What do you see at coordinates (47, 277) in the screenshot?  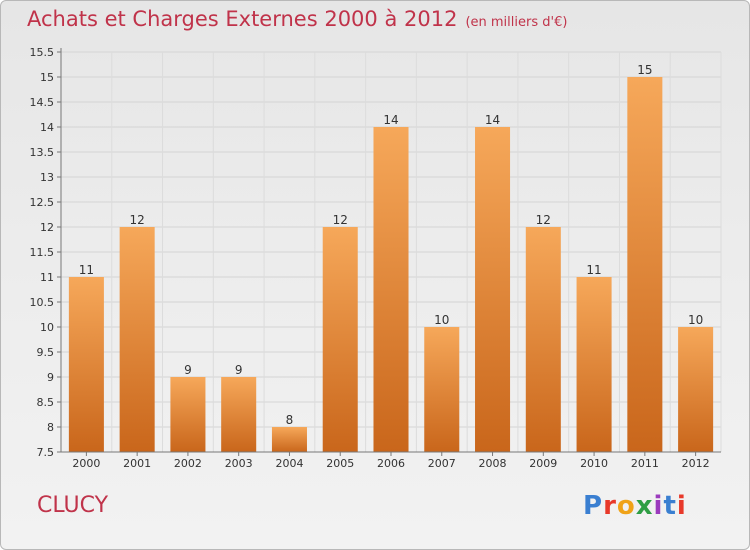 I see `y-tick-label: 11` at bounding box center [47, 277].